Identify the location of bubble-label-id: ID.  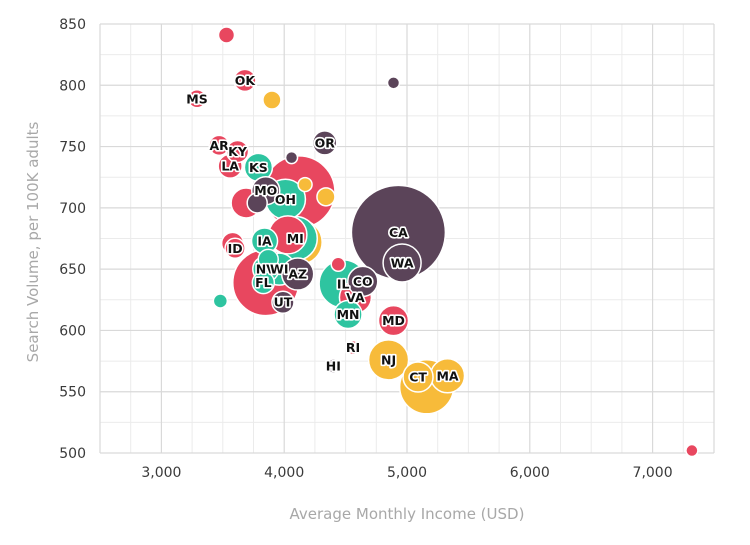
(235, 248).